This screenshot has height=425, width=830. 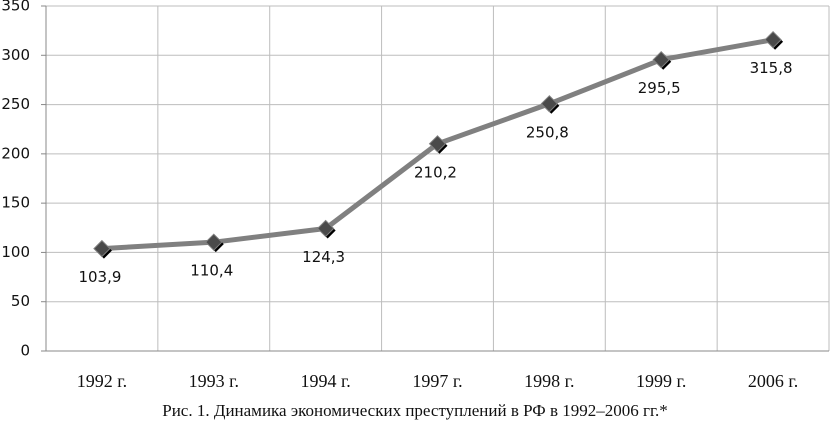 I want to click on y-tick-label: 100, so click(x=15, y=252).